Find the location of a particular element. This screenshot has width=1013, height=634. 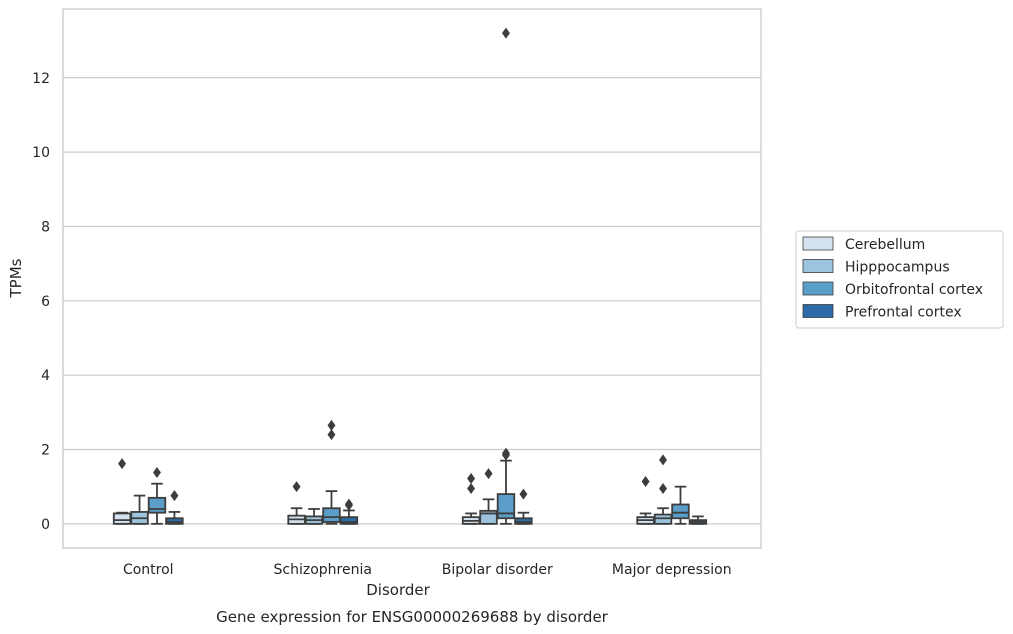

y-tick-label: 0 is located at coordinates (45, 525).